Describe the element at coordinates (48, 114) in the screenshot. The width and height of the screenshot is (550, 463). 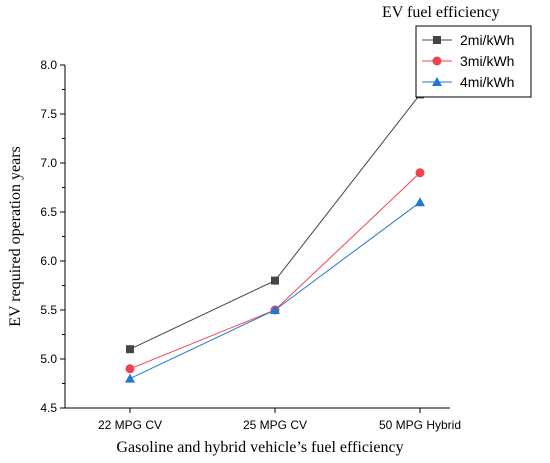
I see `y-tick-label: 7.5` at that location.